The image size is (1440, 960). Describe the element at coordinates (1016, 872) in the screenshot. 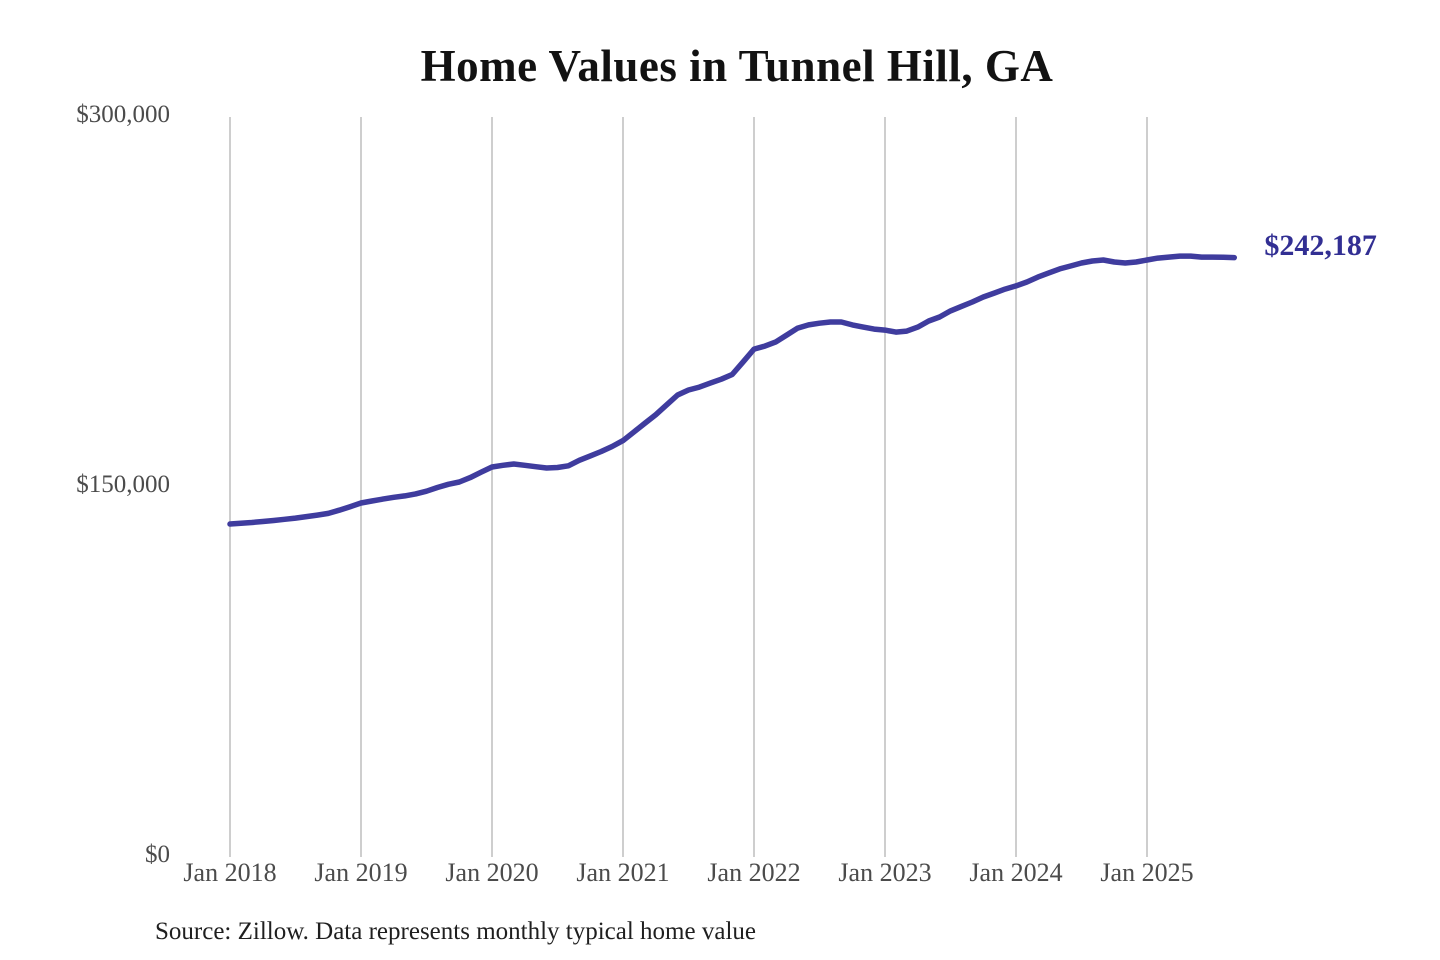

I see `x-tick-label: Jan 2024` at that location.